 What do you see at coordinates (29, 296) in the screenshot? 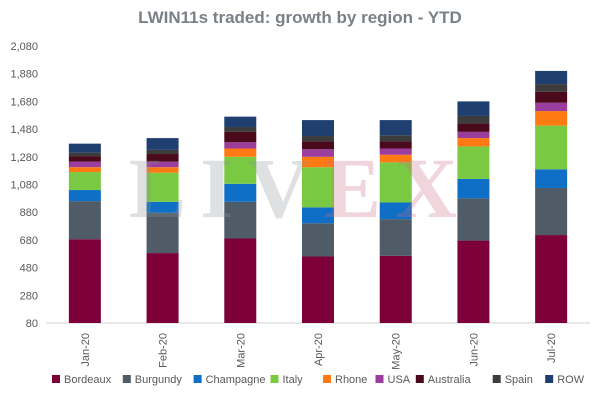
I see `y-tick-label: 280` at bounding box center [29, 296].